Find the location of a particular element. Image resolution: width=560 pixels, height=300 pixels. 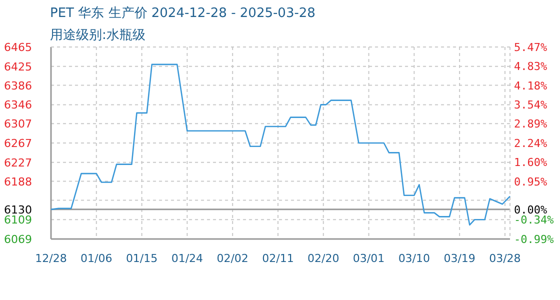

chart-title: PET 华东 生产价 2024-12-28 - 2025-03-28 is located at coordinates (183, 13).